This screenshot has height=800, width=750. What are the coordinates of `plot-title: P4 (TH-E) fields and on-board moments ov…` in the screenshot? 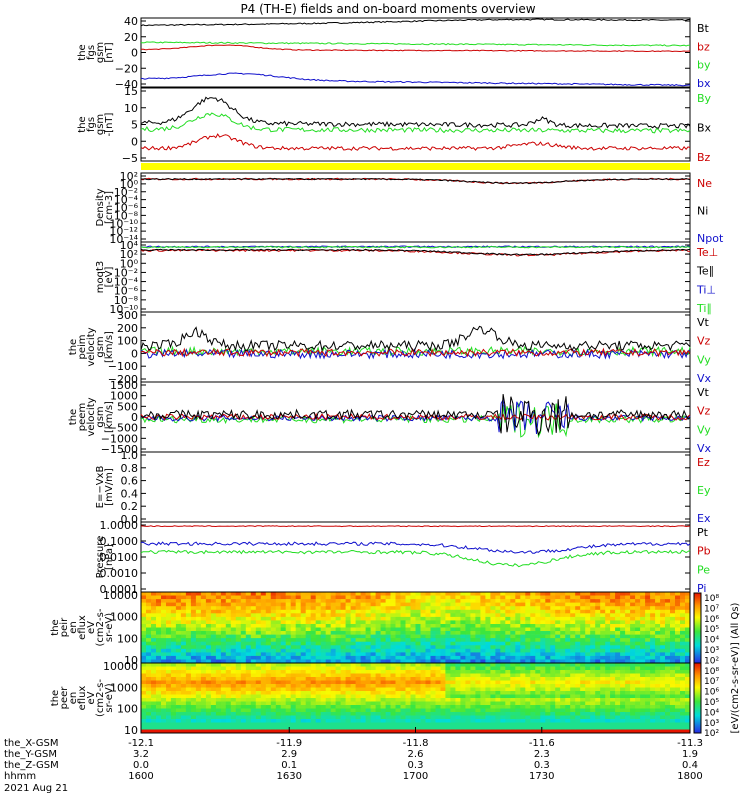 It's located at (387, 9).